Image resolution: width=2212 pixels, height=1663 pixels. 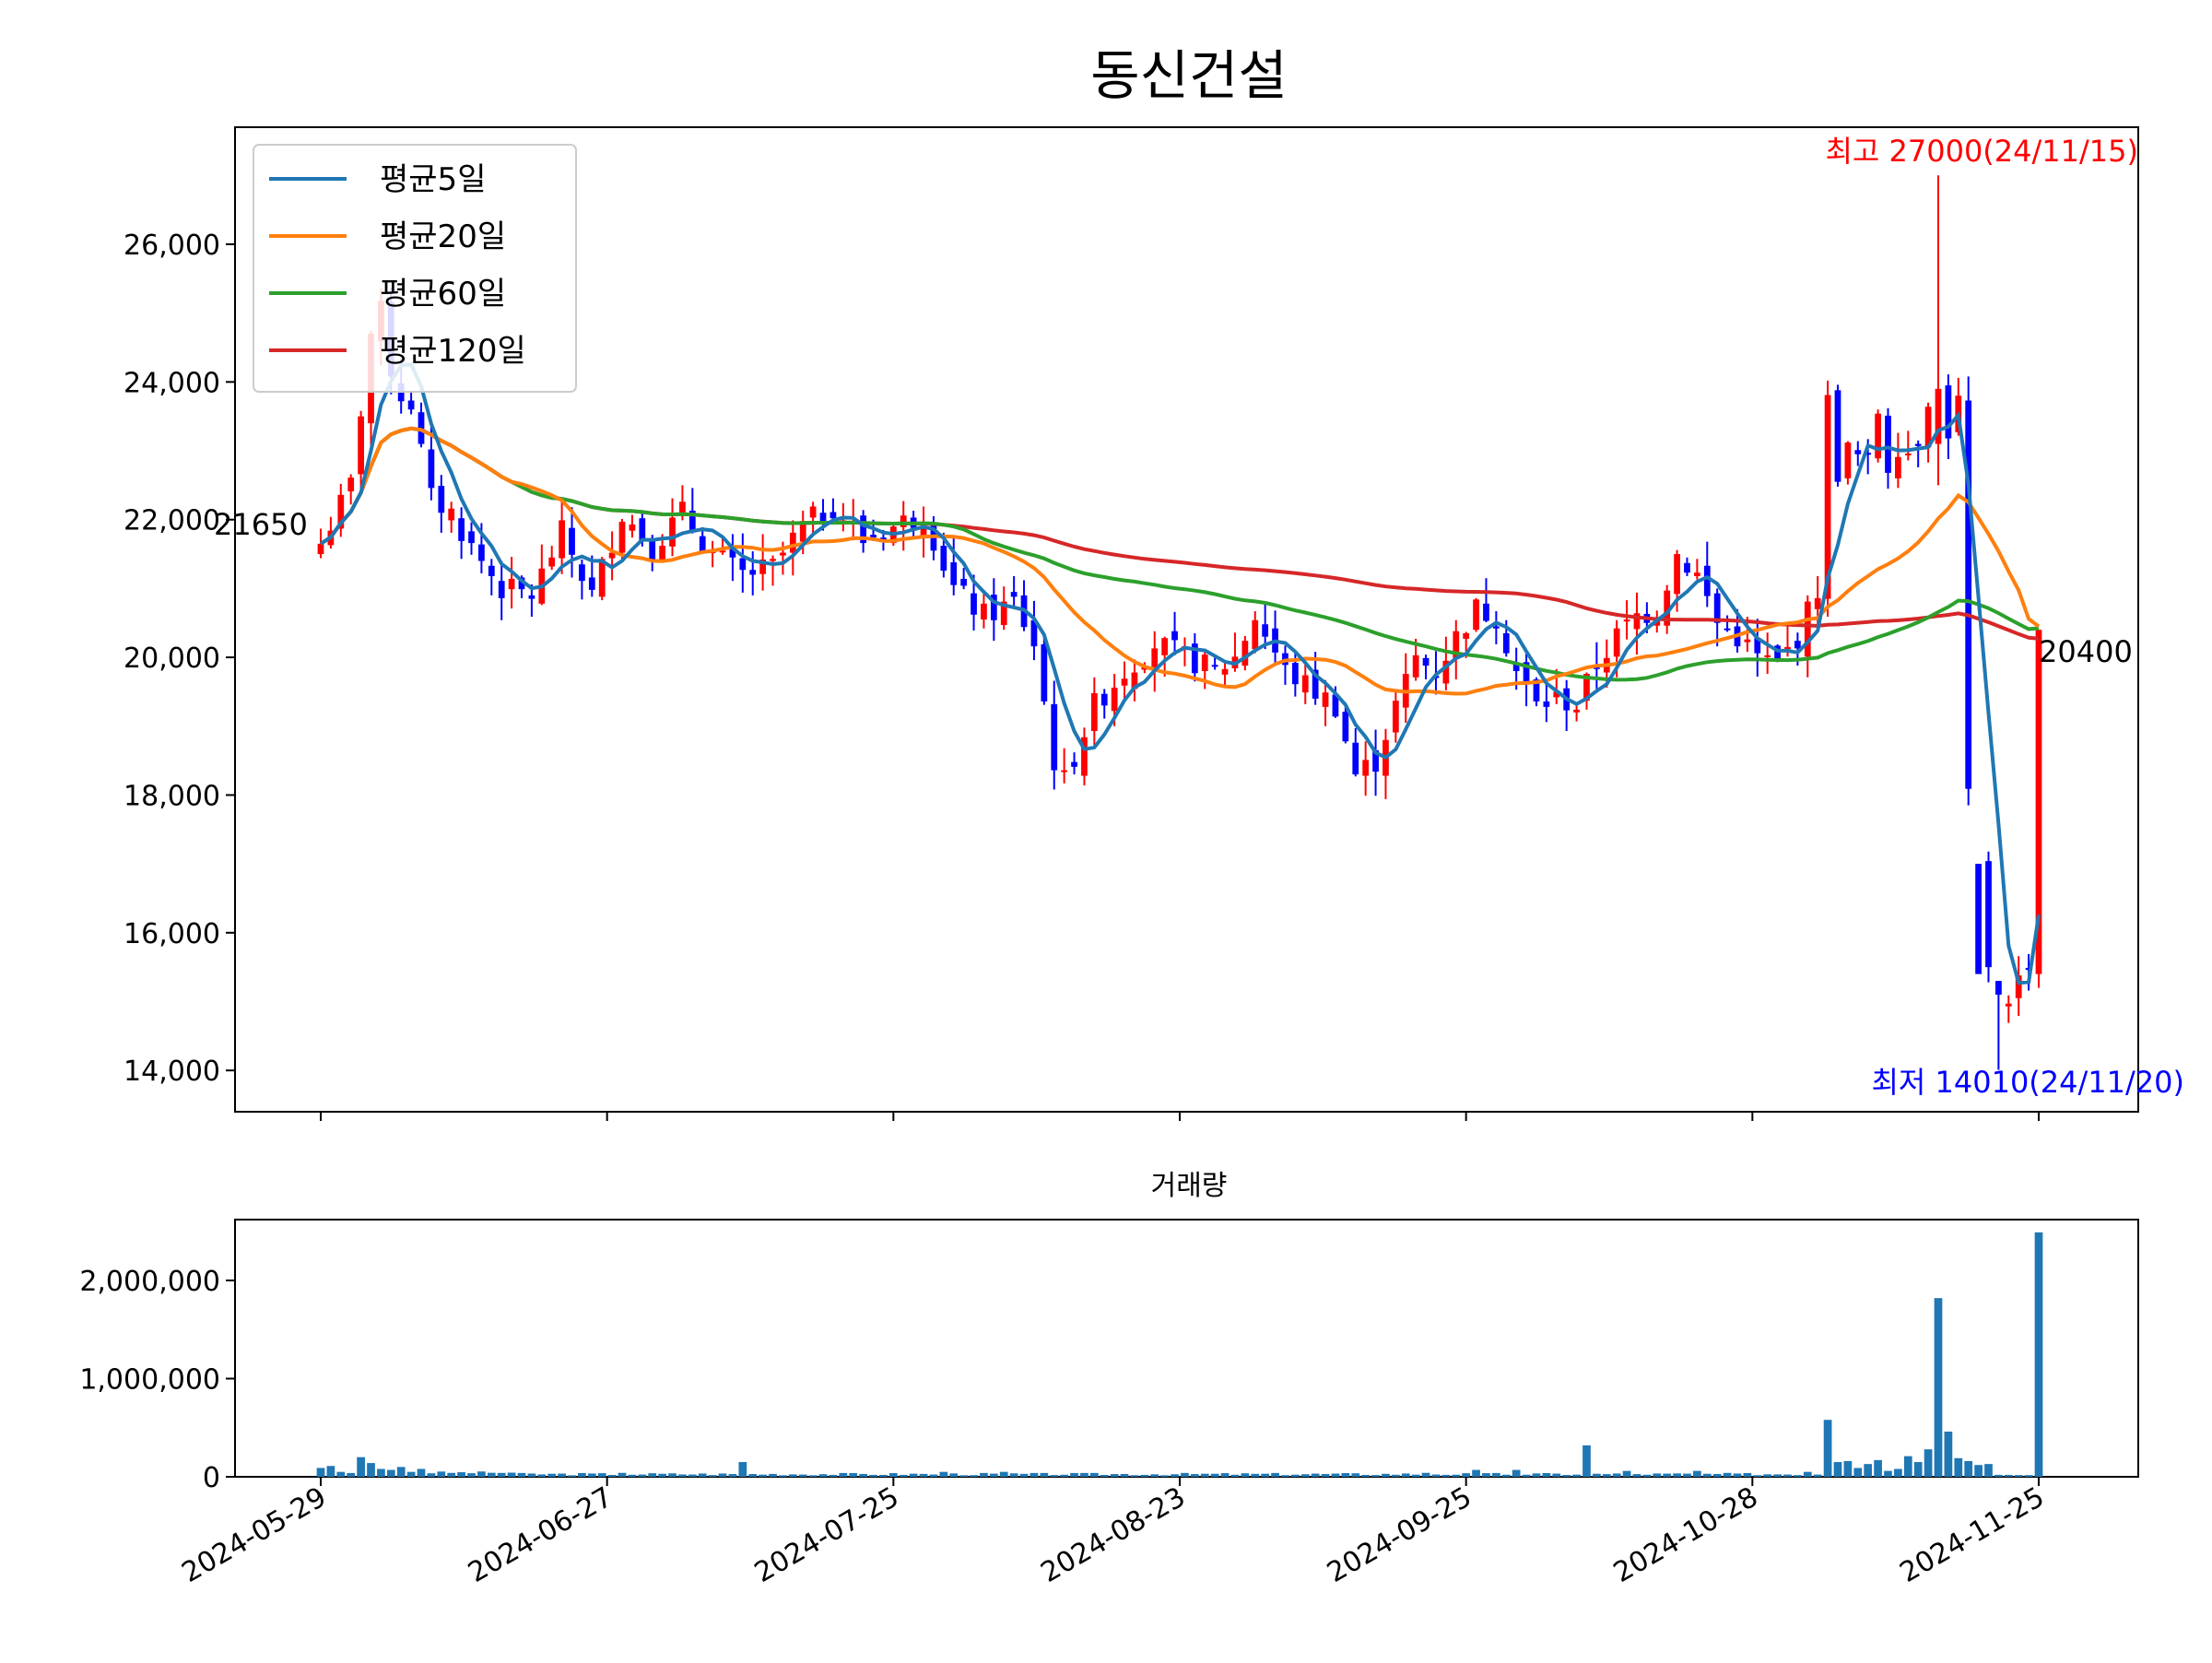 I want to click on price-tick-label: 22,000, so click(x=172, y=521).